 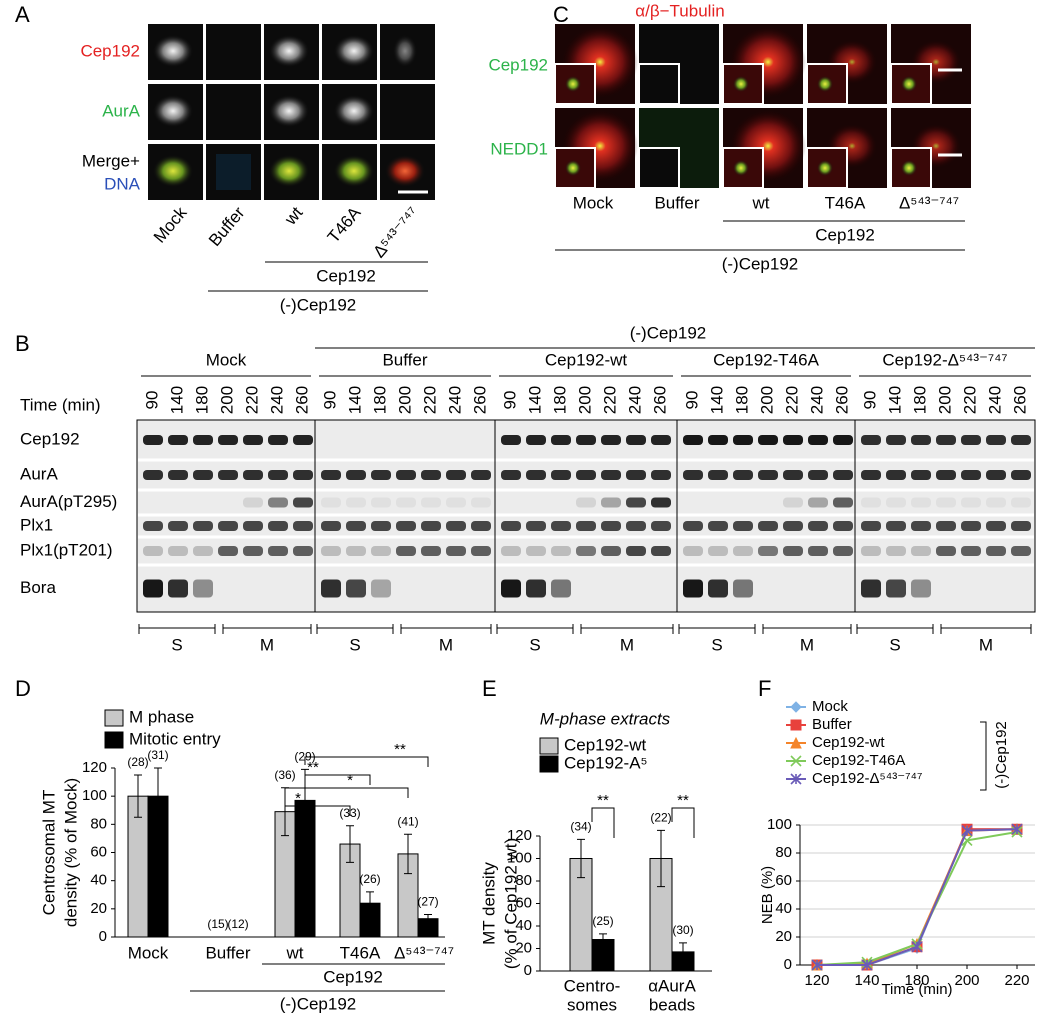 I want to click on x-tick-label: 120, so click(x=816, y=980).